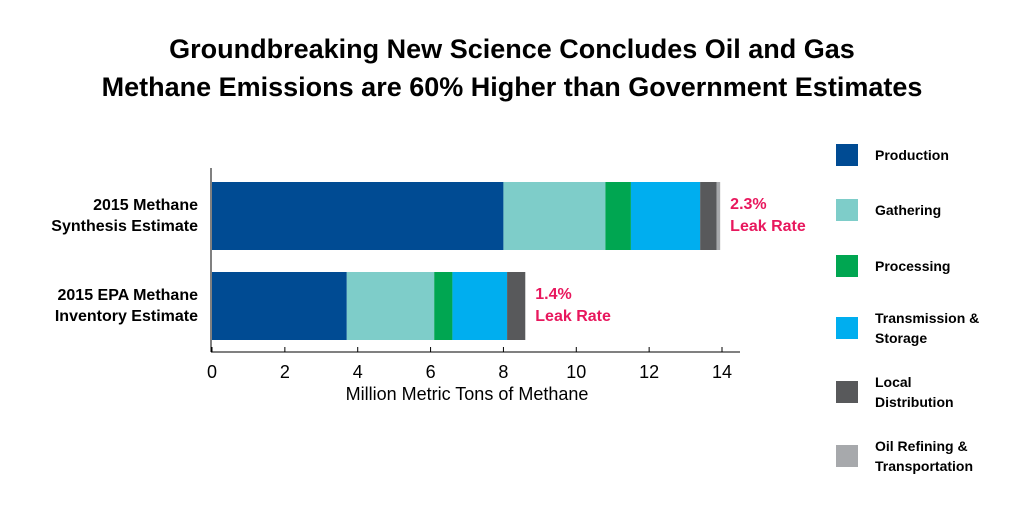  What do you see at coordinates (467, 394) in the screenshot?
I see `x-axis-label: Million Metric Tons of Methane` at bounding box center [467, 394].